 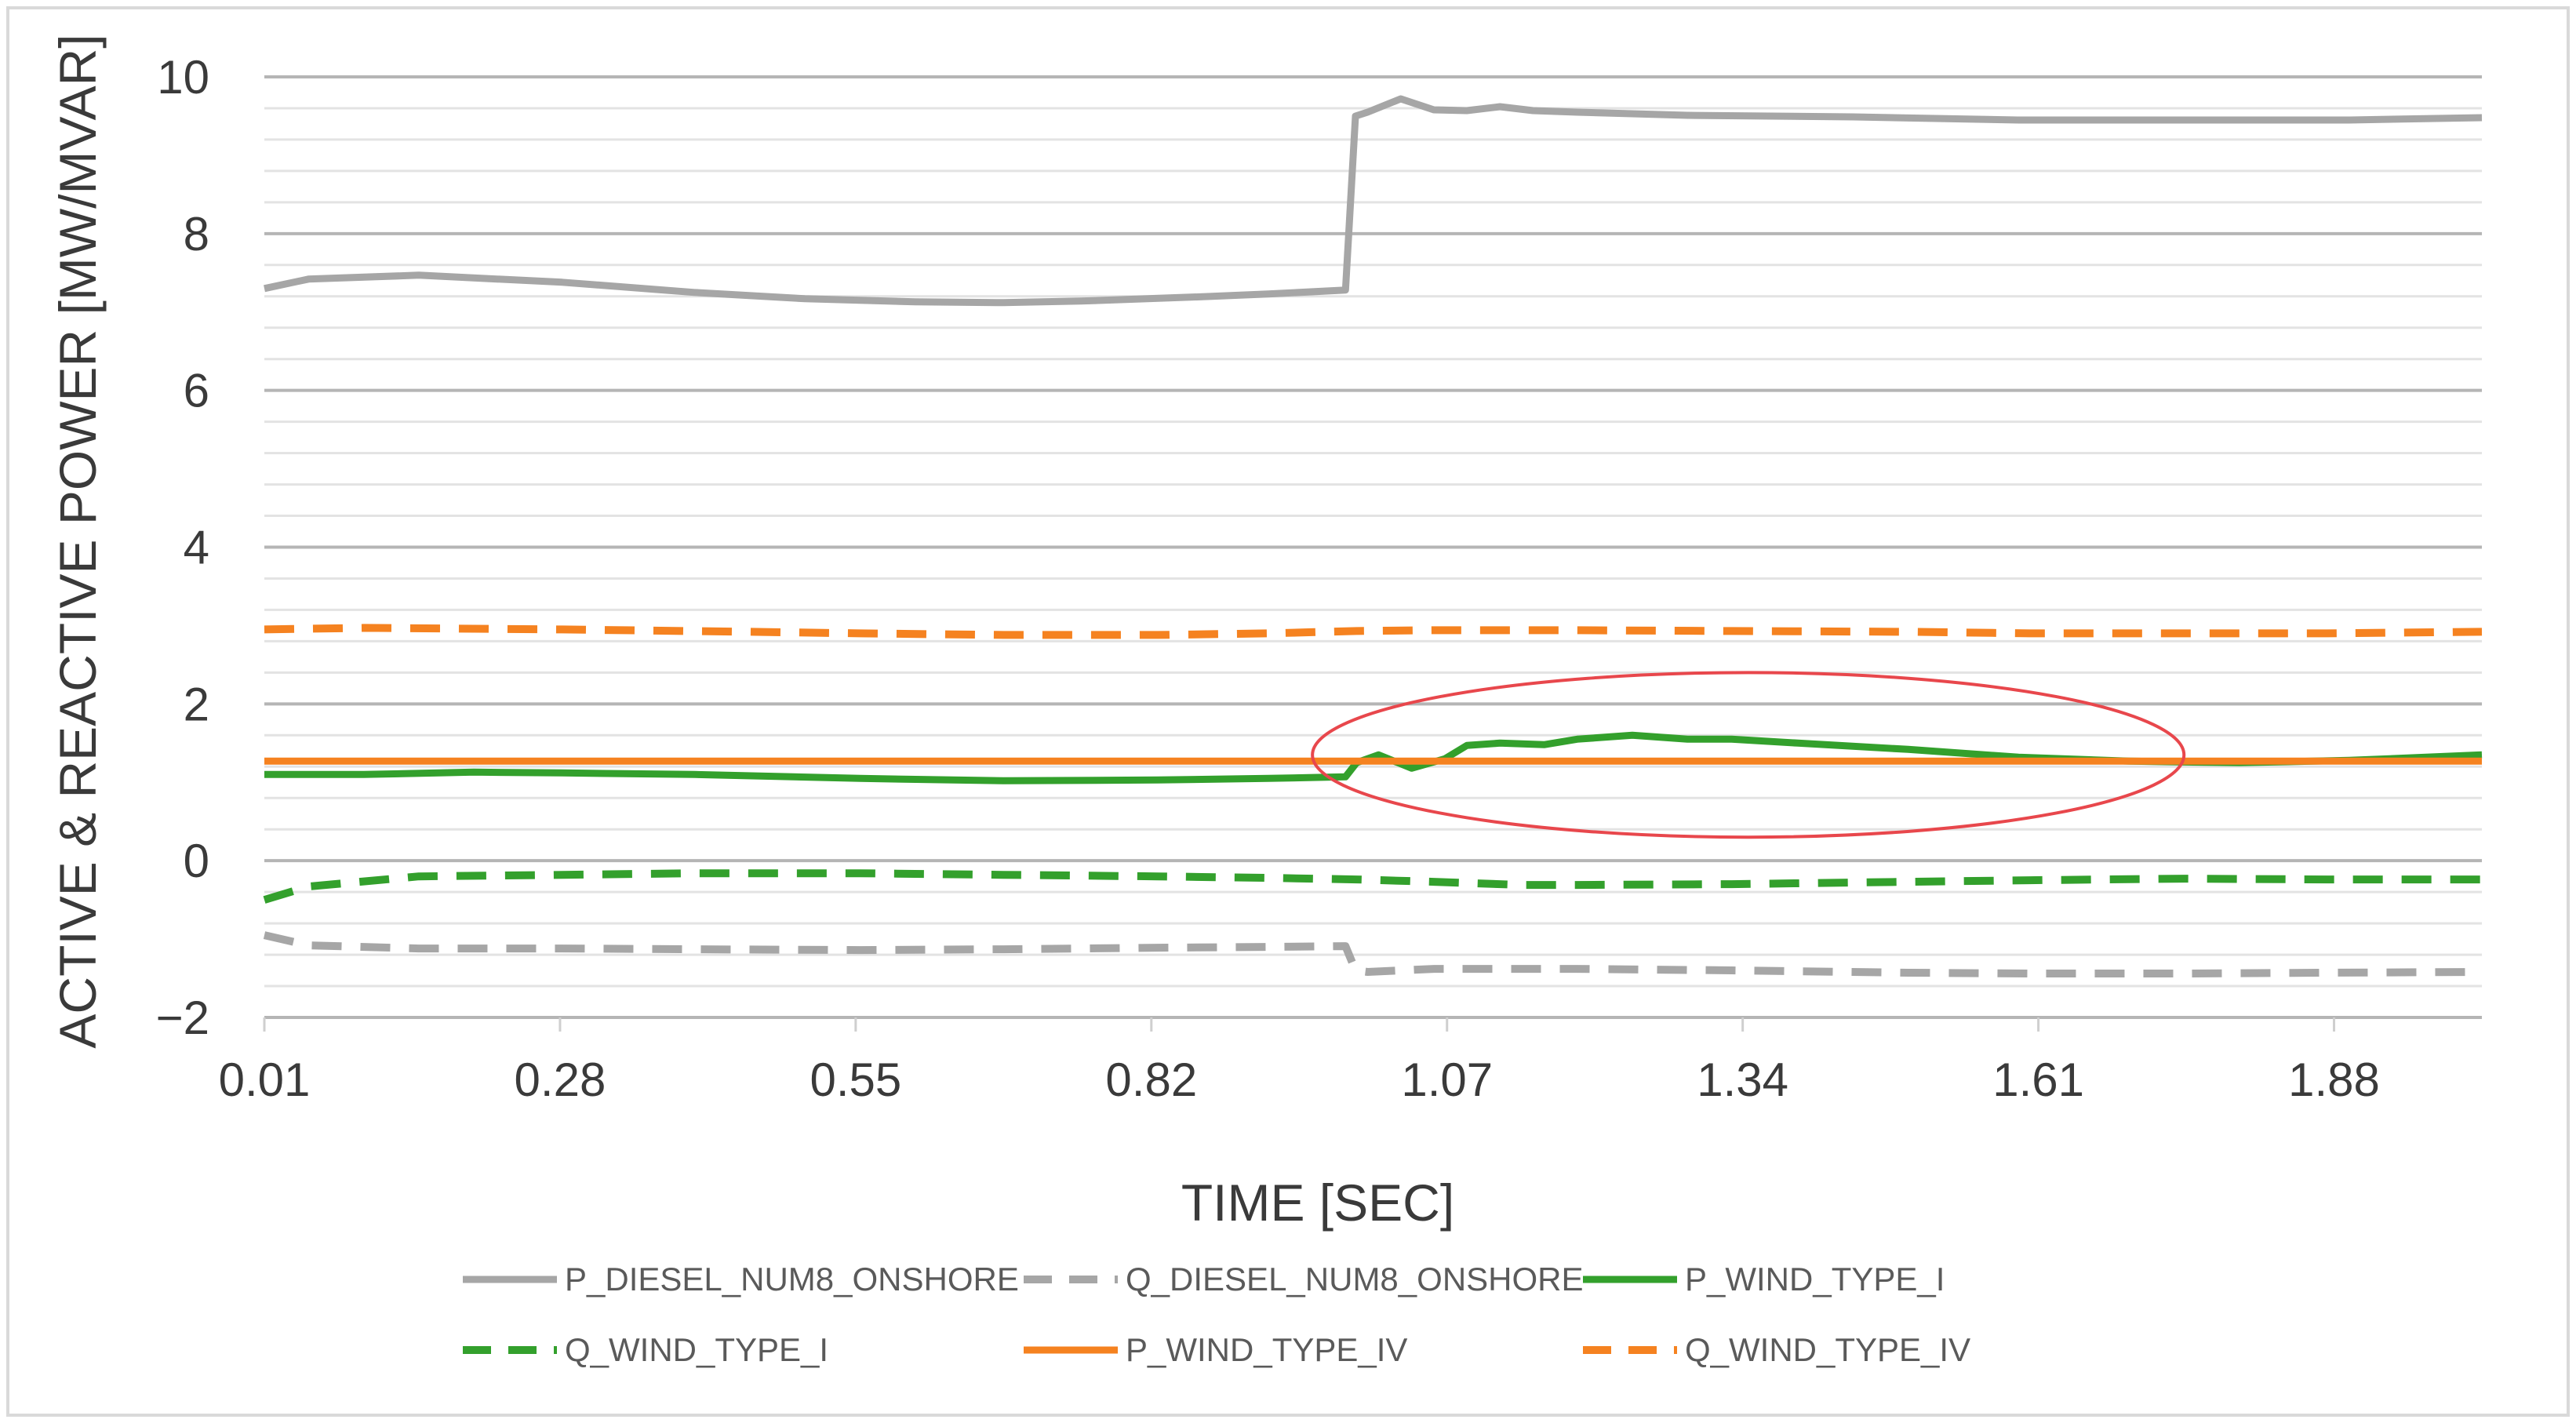 I want to click on legend-item-q-wind-type-i: Q_WIND_TYPE_I, so click(x=645, y=1350).